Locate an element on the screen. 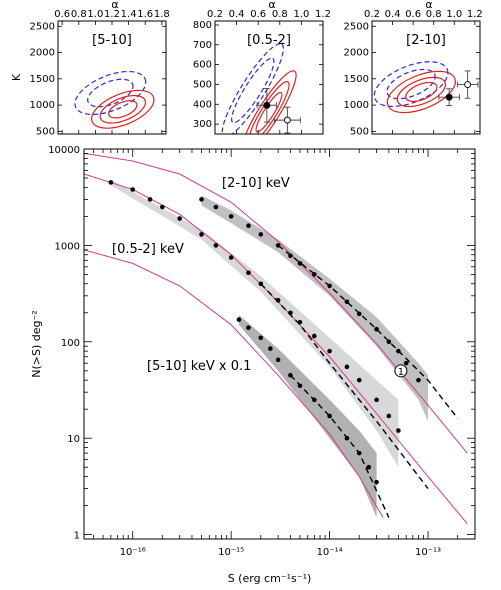 The height and width of the screenshot is (590, 501). y-tick-label: 300 is located at coordinates (202, 124).